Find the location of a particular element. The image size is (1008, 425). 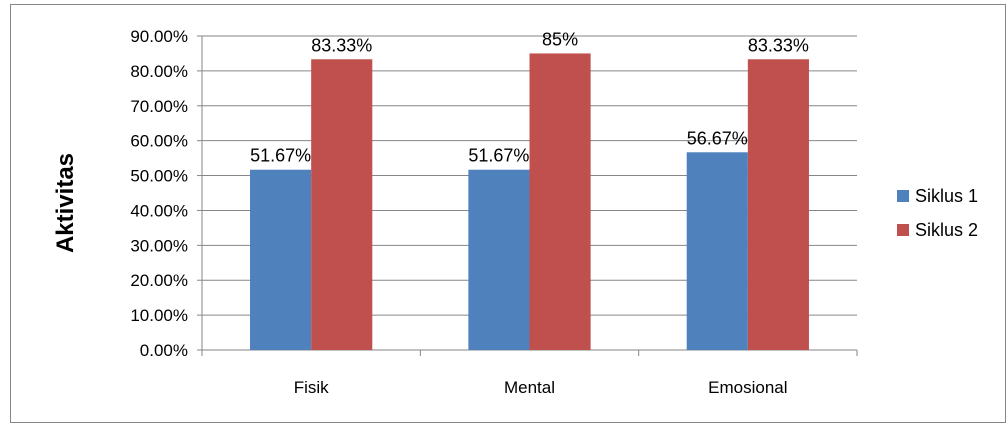

data-label: 56.67% is located at coordinates (717, 138).